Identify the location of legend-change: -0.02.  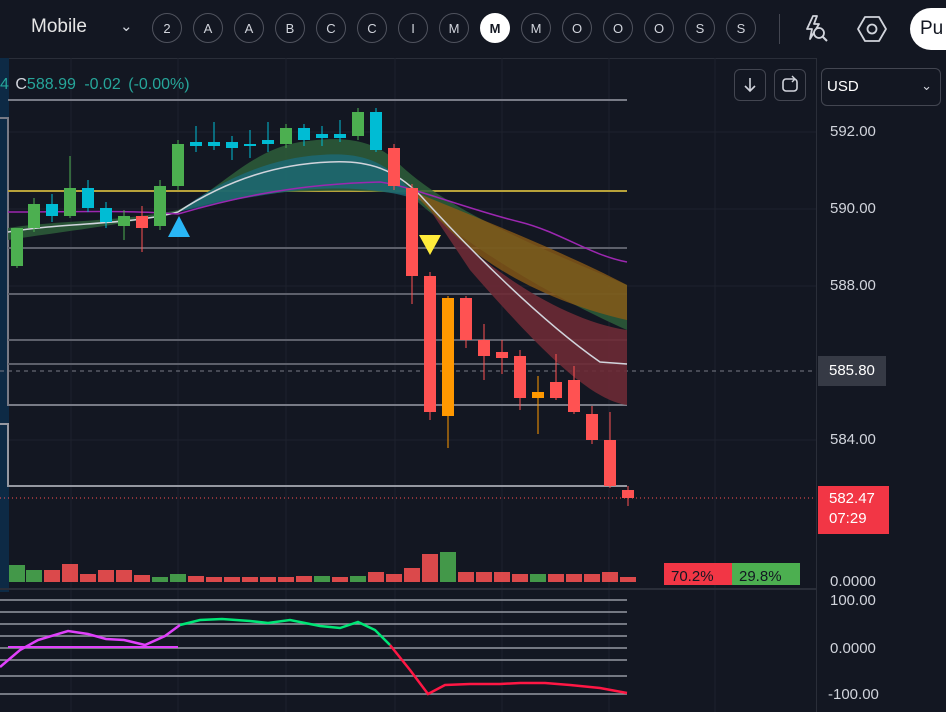
(102, 84).